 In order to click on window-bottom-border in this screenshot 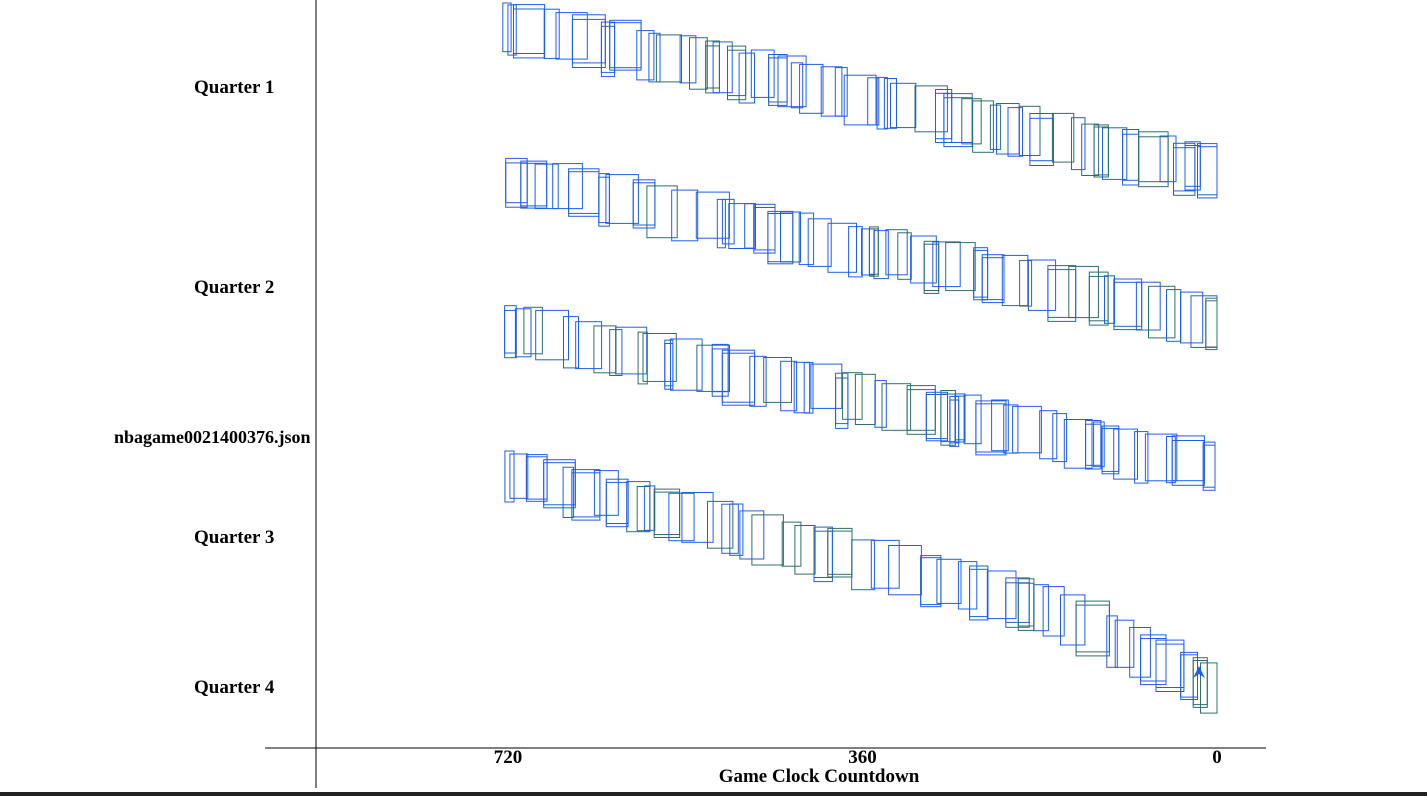, I will do `click(713, 794)`.